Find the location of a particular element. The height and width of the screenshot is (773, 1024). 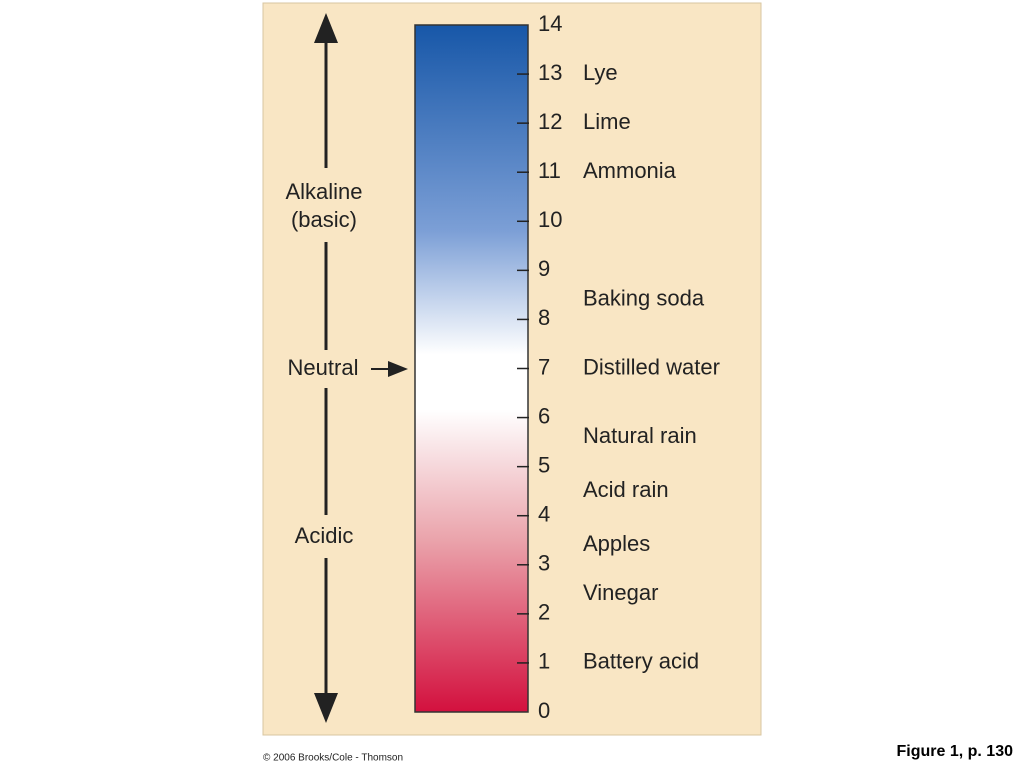

tick-label: 2 is located at coordinates (544, 612).